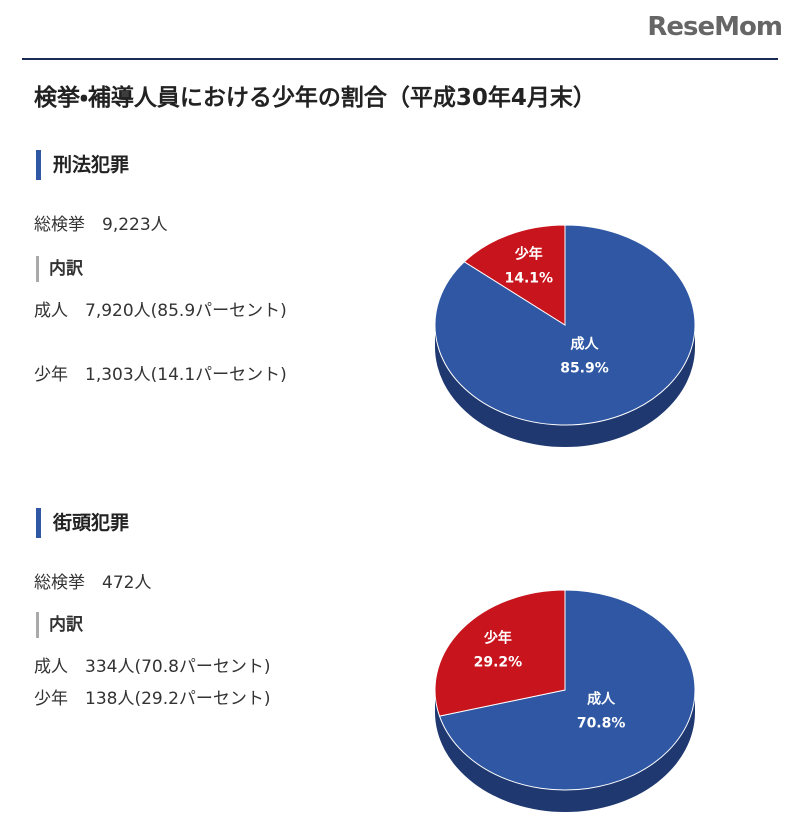 This screenshot has width=800, height=832. I want to click on section-heading: 刑法犯罪, so click(82, 165).